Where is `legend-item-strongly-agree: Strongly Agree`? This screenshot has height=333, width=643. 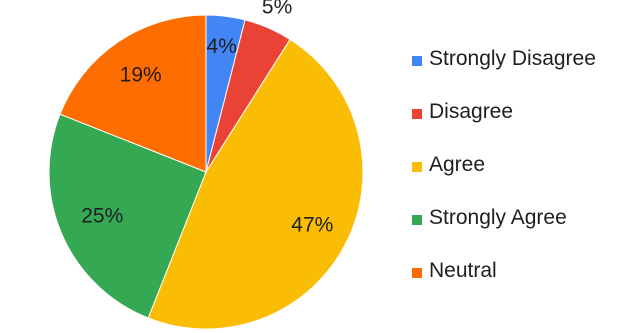 legend-item-strongly-agree: Strongly Agree is located at coordinates (527, 229).